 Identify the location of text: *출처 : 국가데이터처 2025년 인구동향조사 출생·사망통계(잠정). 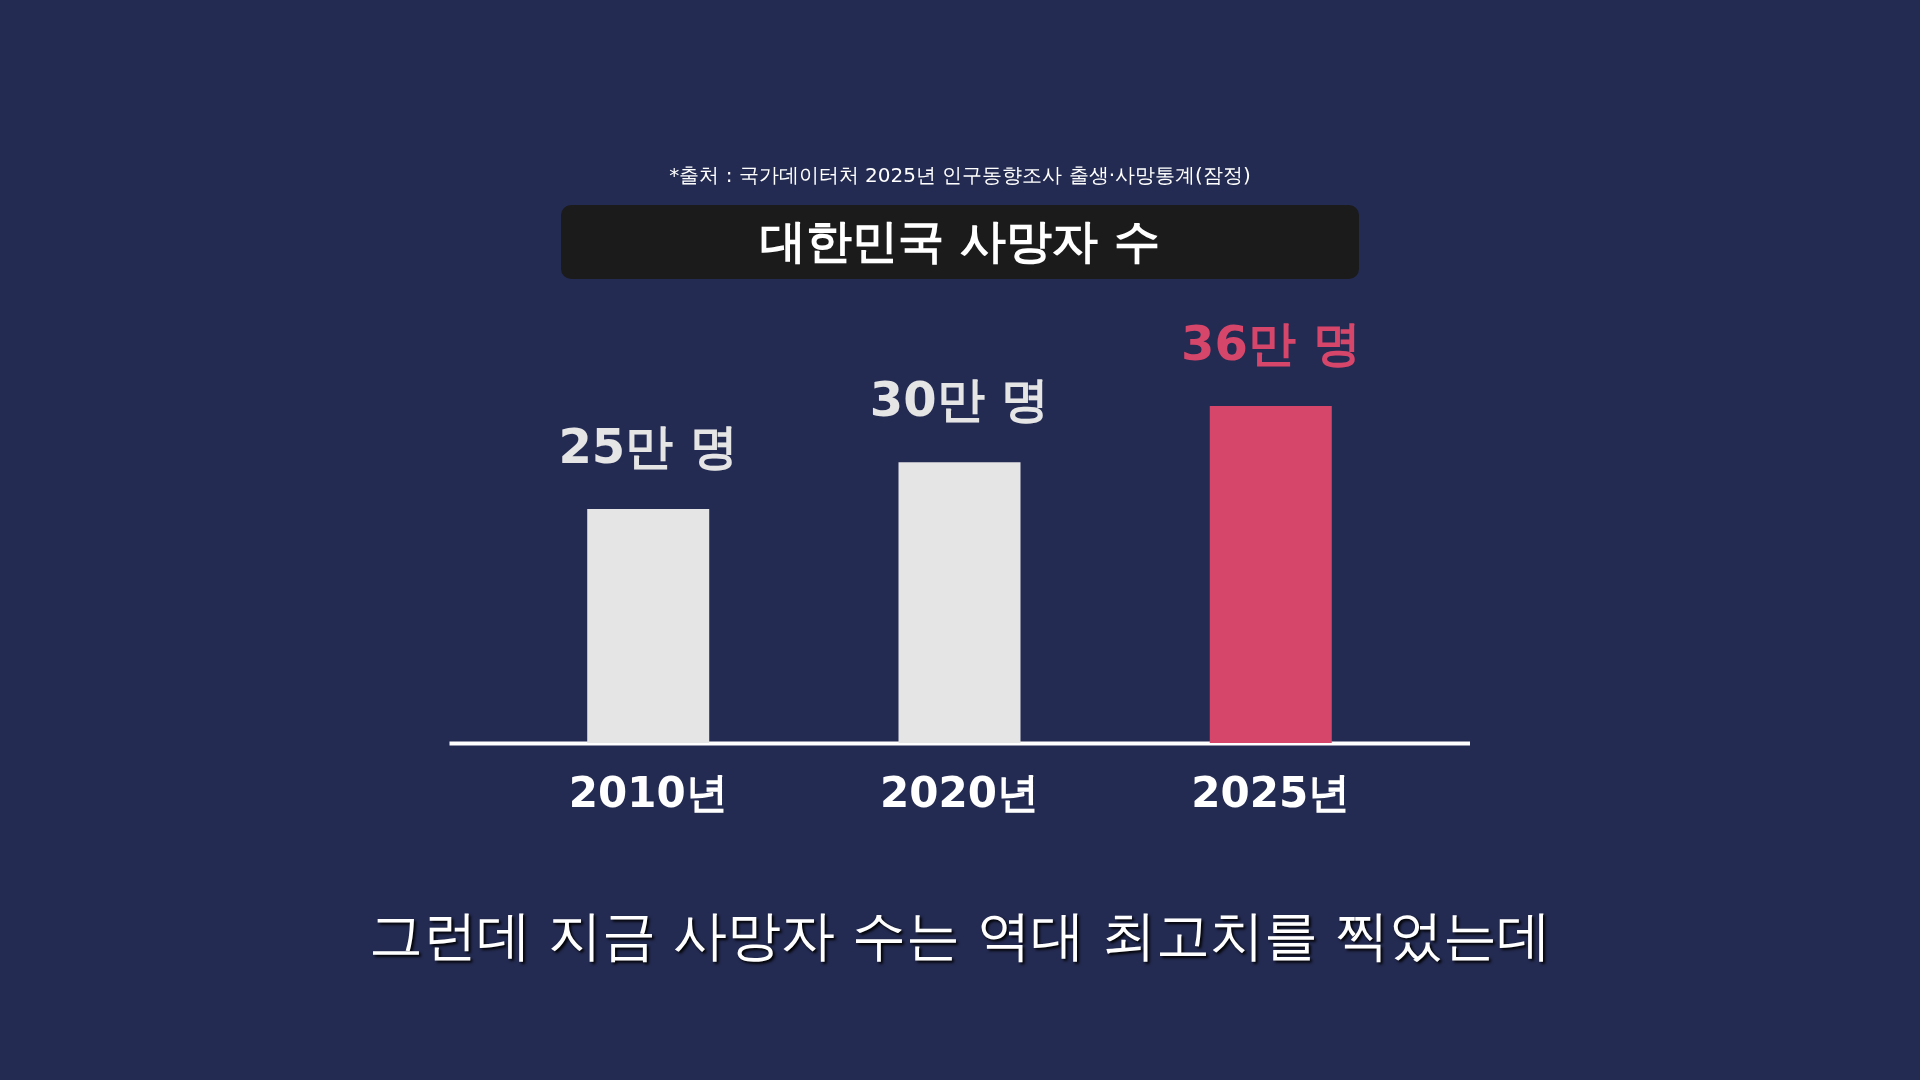
(960, 175).